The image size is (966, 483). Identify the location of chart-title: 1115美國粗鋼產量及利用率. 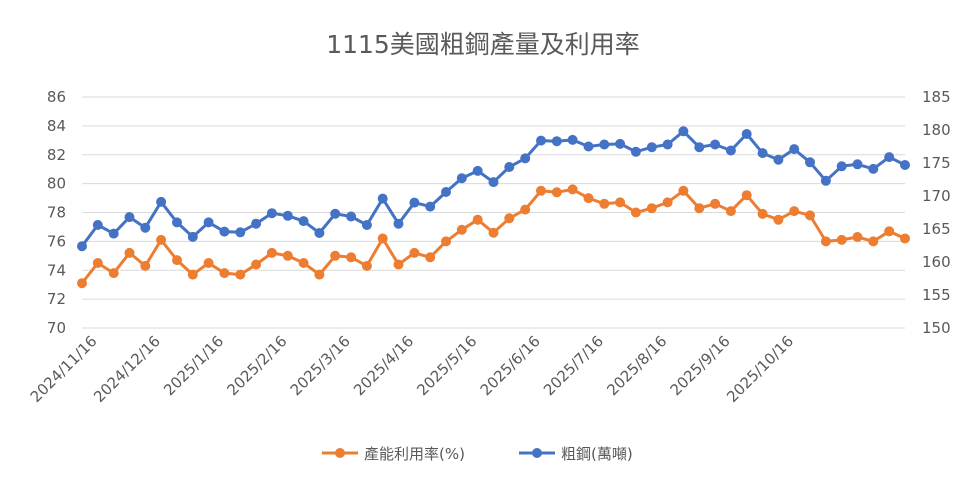
(483, 44).